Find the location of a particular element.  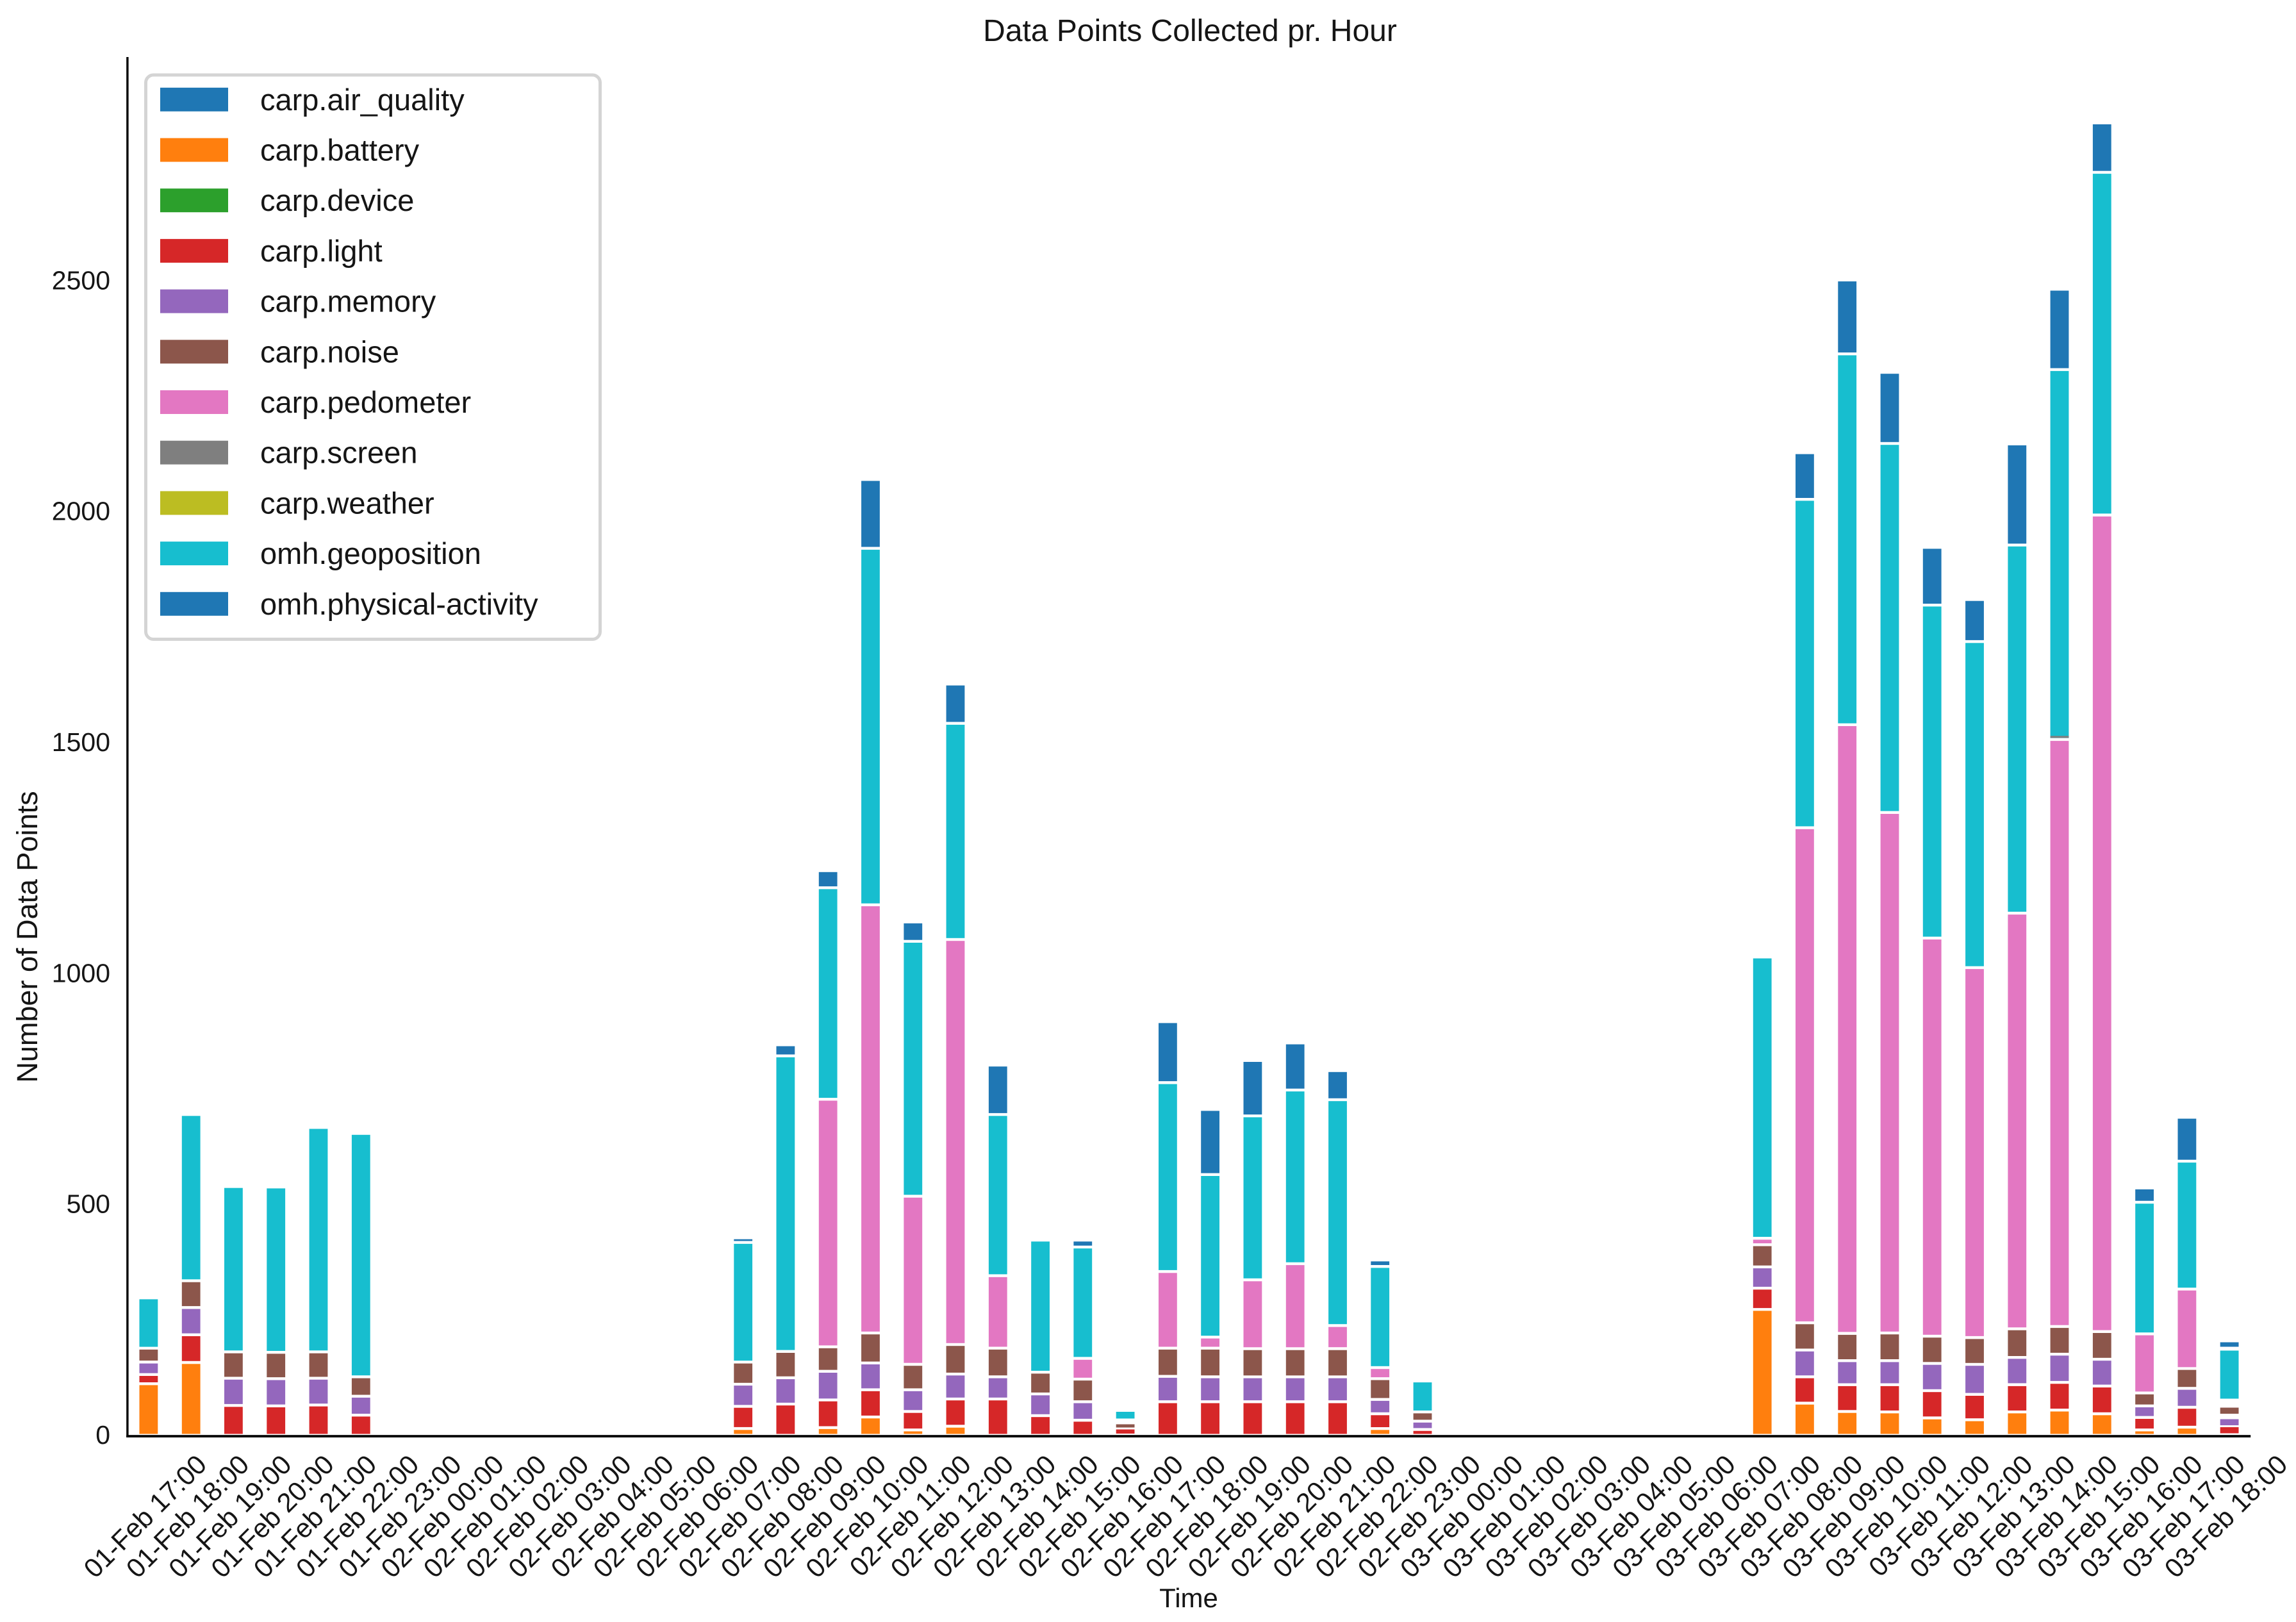

svg-text: carp.light is located at coordinates (321, 251).